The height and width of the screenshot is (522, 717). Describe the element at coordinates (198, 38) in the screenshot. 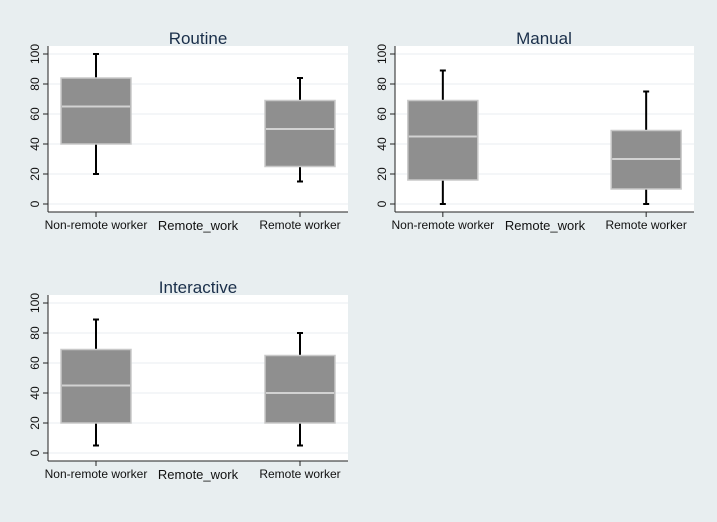

I see `panel-title: Routine` at that location.